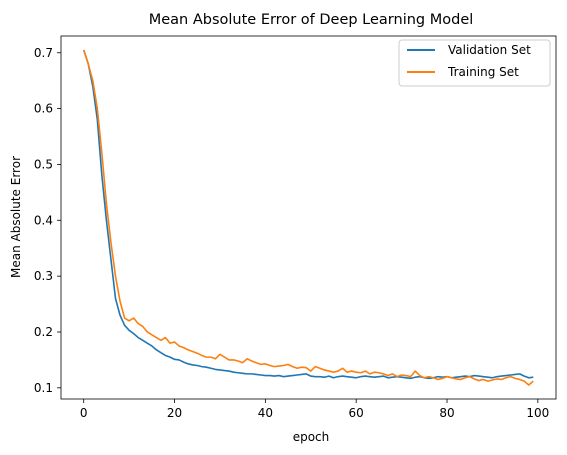  What do you see at coordinates (43, 164) in the screenshot?
I see `y-tick-label: 0.5` at bounding box center [43, 164].